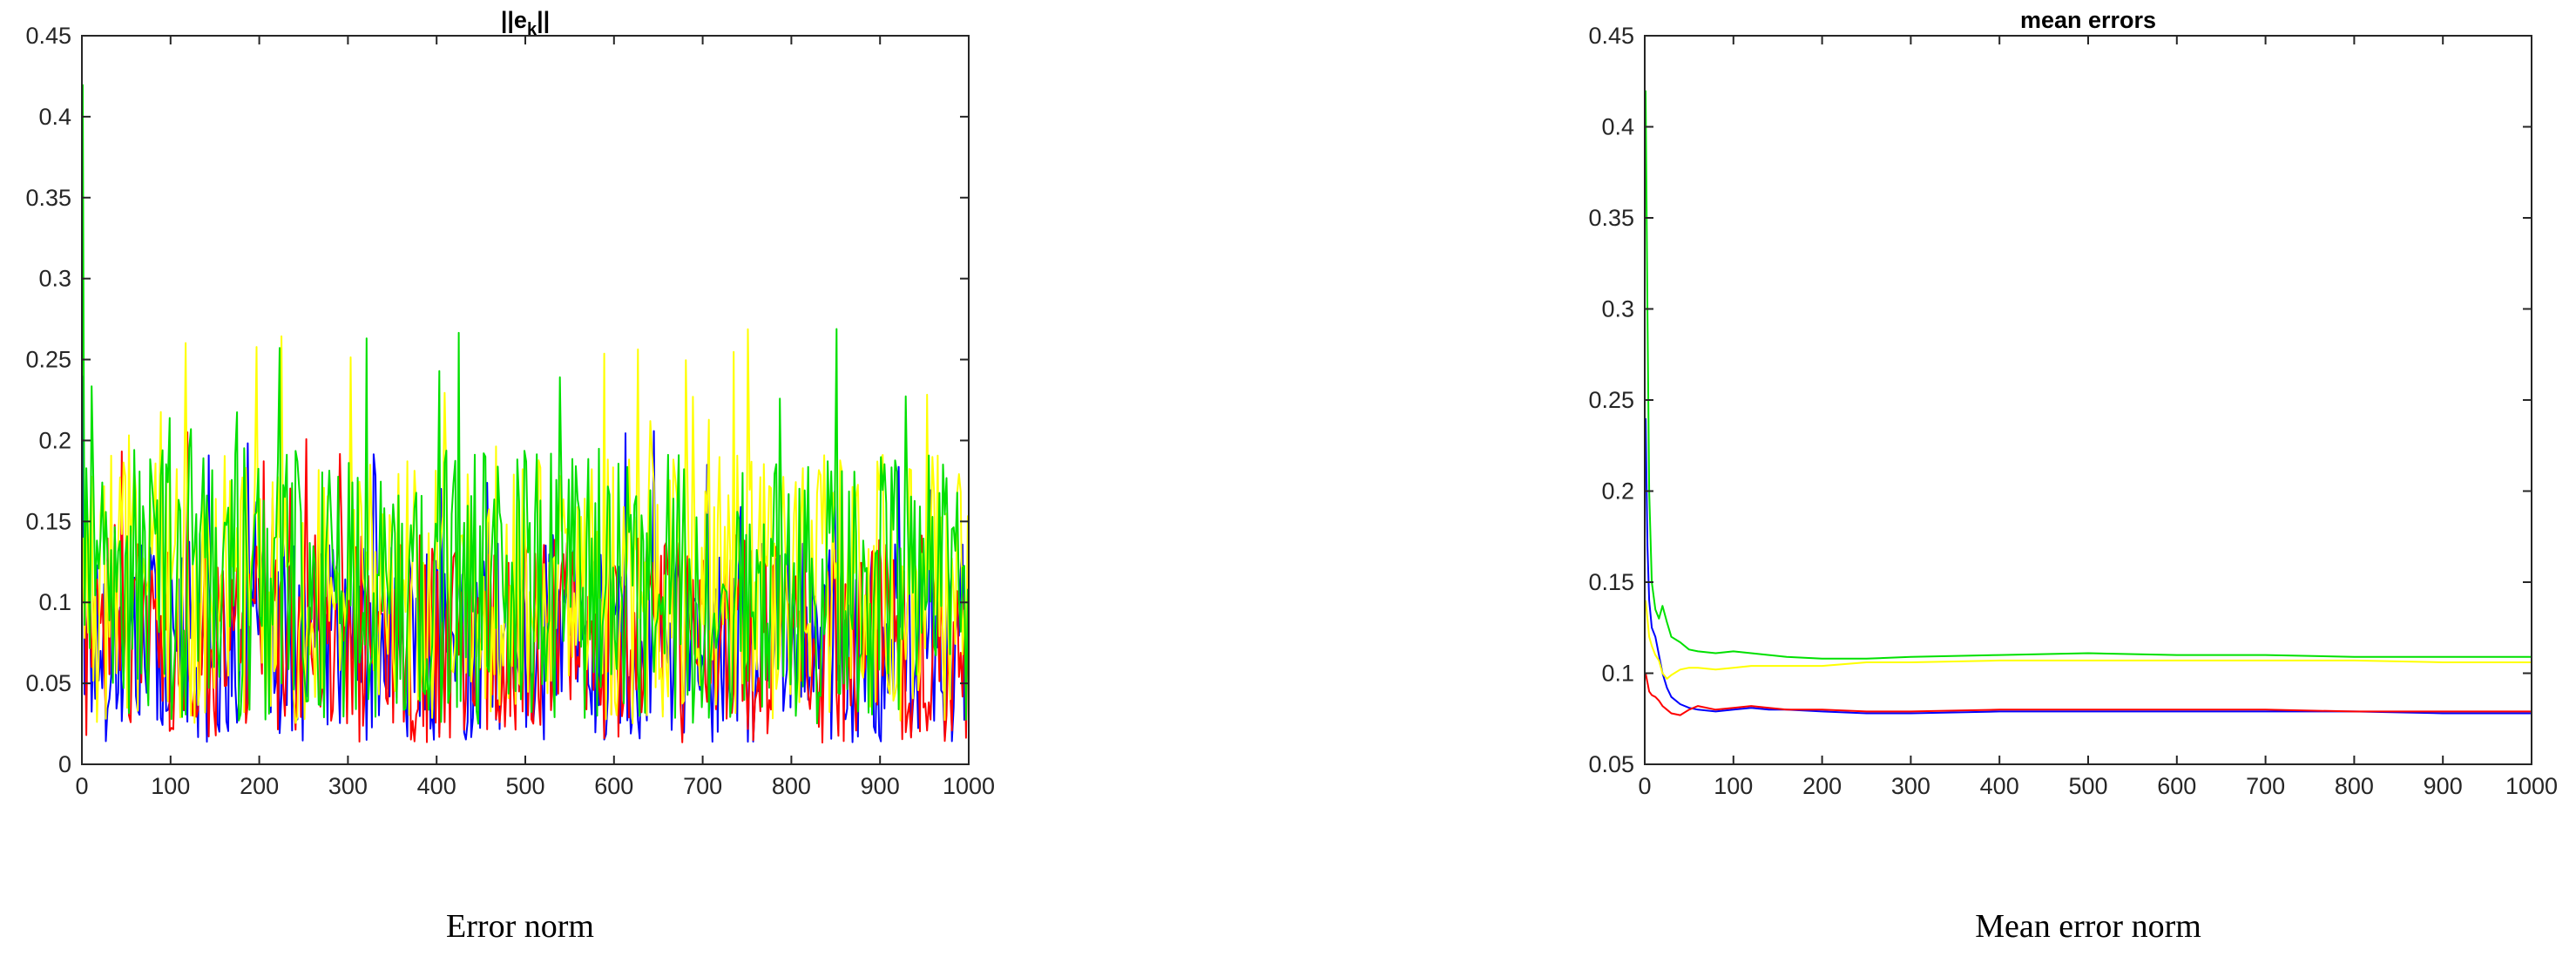 The image size is (2576, 963). I want to click on error-norm-title-subscript: k, so click(532, 30).